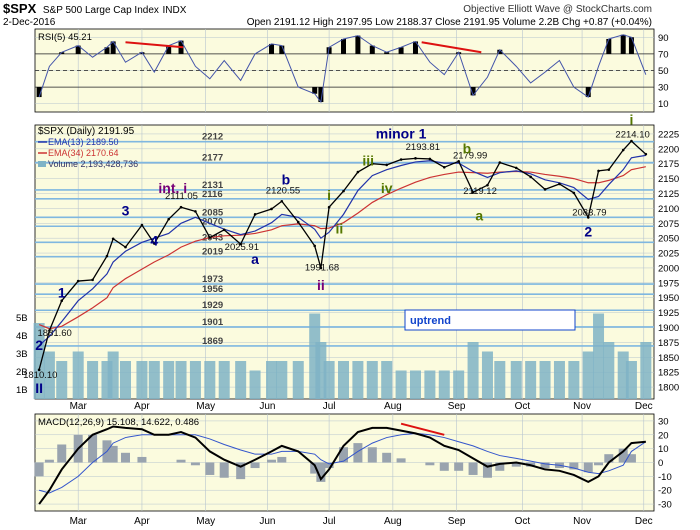  I want to click on support-level-label: 1869, so click(212, 341).